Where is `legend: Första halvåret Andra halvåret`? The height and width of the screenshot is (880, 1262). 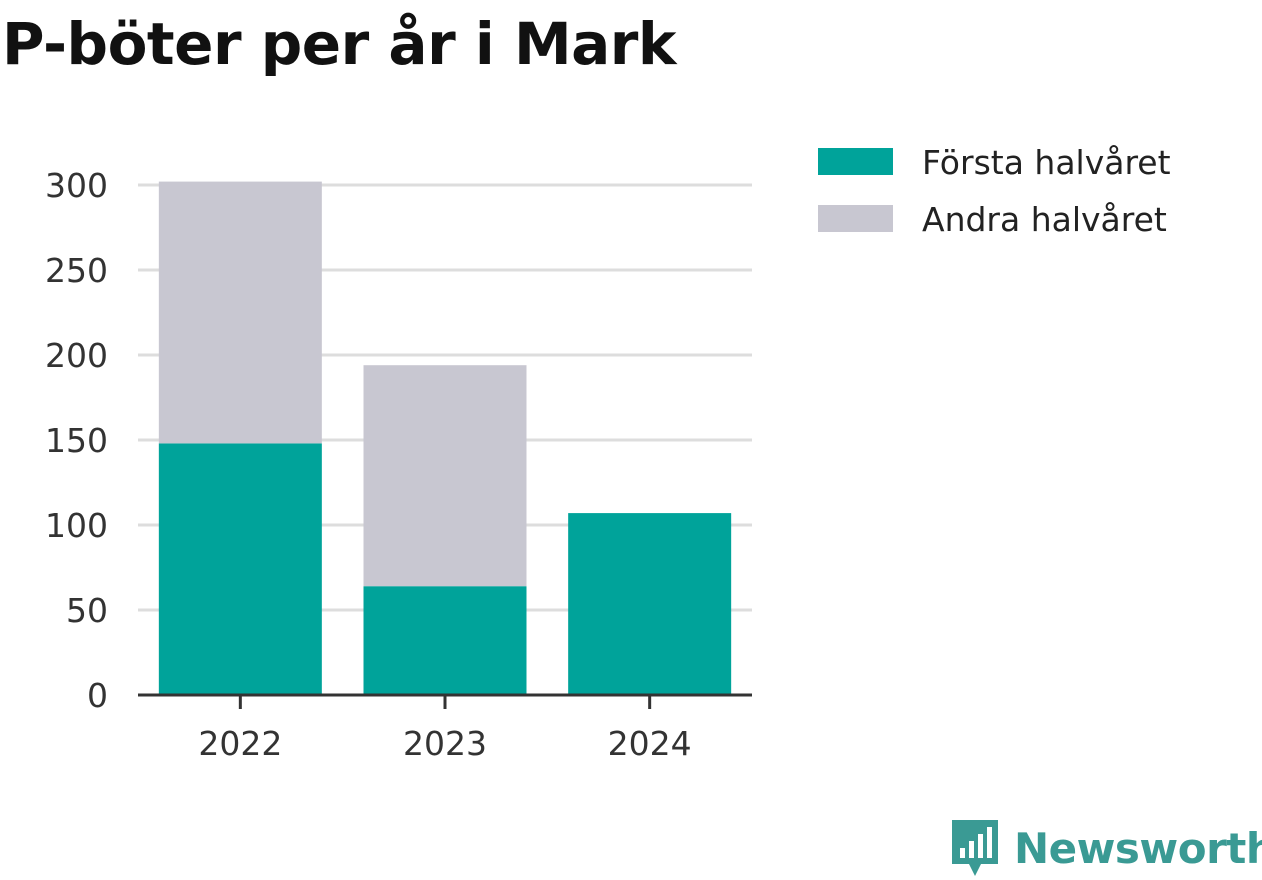 legend: Första halvåret Andra halvåret is located at coordinates (994, 191).